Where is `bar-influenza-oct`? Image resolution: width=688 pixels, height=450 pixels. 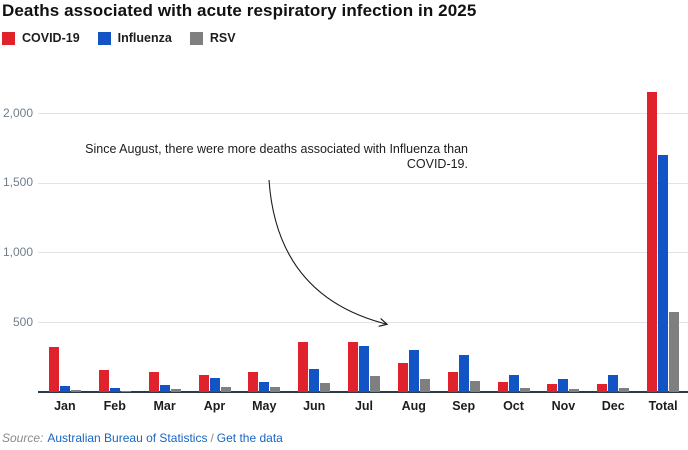 bar-influenza-oct is located at coordinates (513, 383).